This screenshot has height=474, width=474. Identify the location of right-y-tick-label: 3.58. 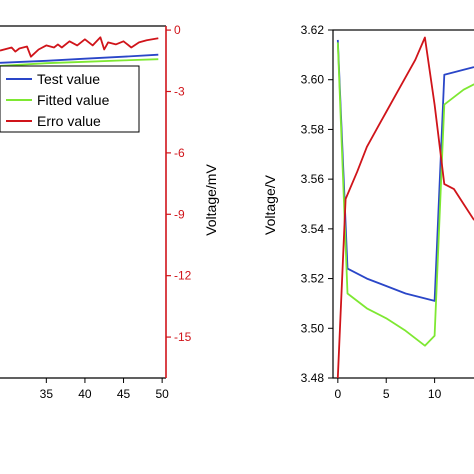
(313, 129).